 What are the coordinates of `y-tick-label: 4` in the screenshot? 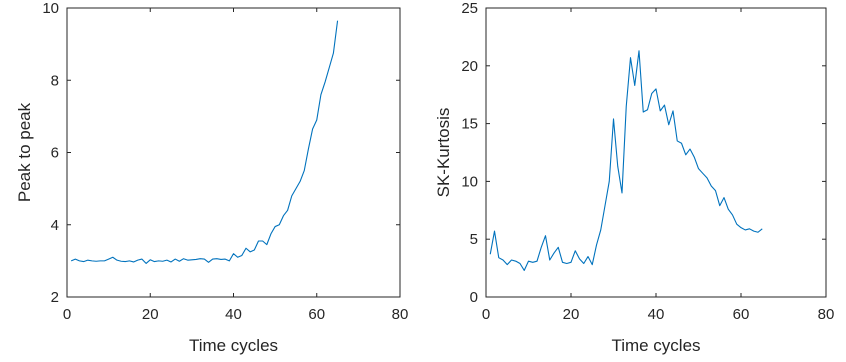 It's located at (55, 225).